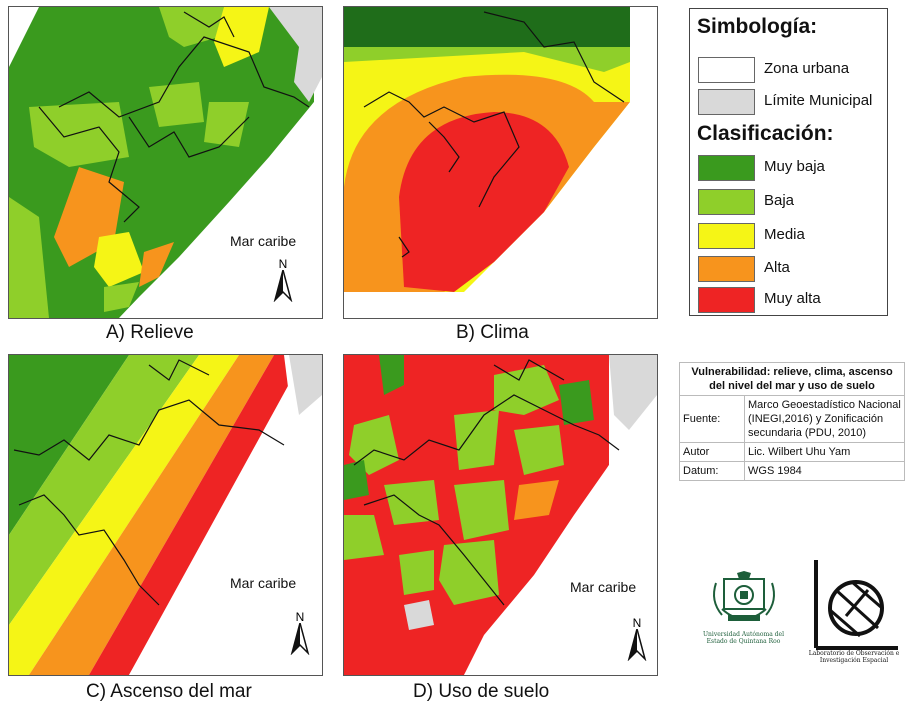 Image resolution: width=905 pixels, height=711 pixels. What do you see at coordinates (150, 332) in the screenshot?
I see `panel-caption-relieve: A) Relieve` at bounding box center [150, 332].